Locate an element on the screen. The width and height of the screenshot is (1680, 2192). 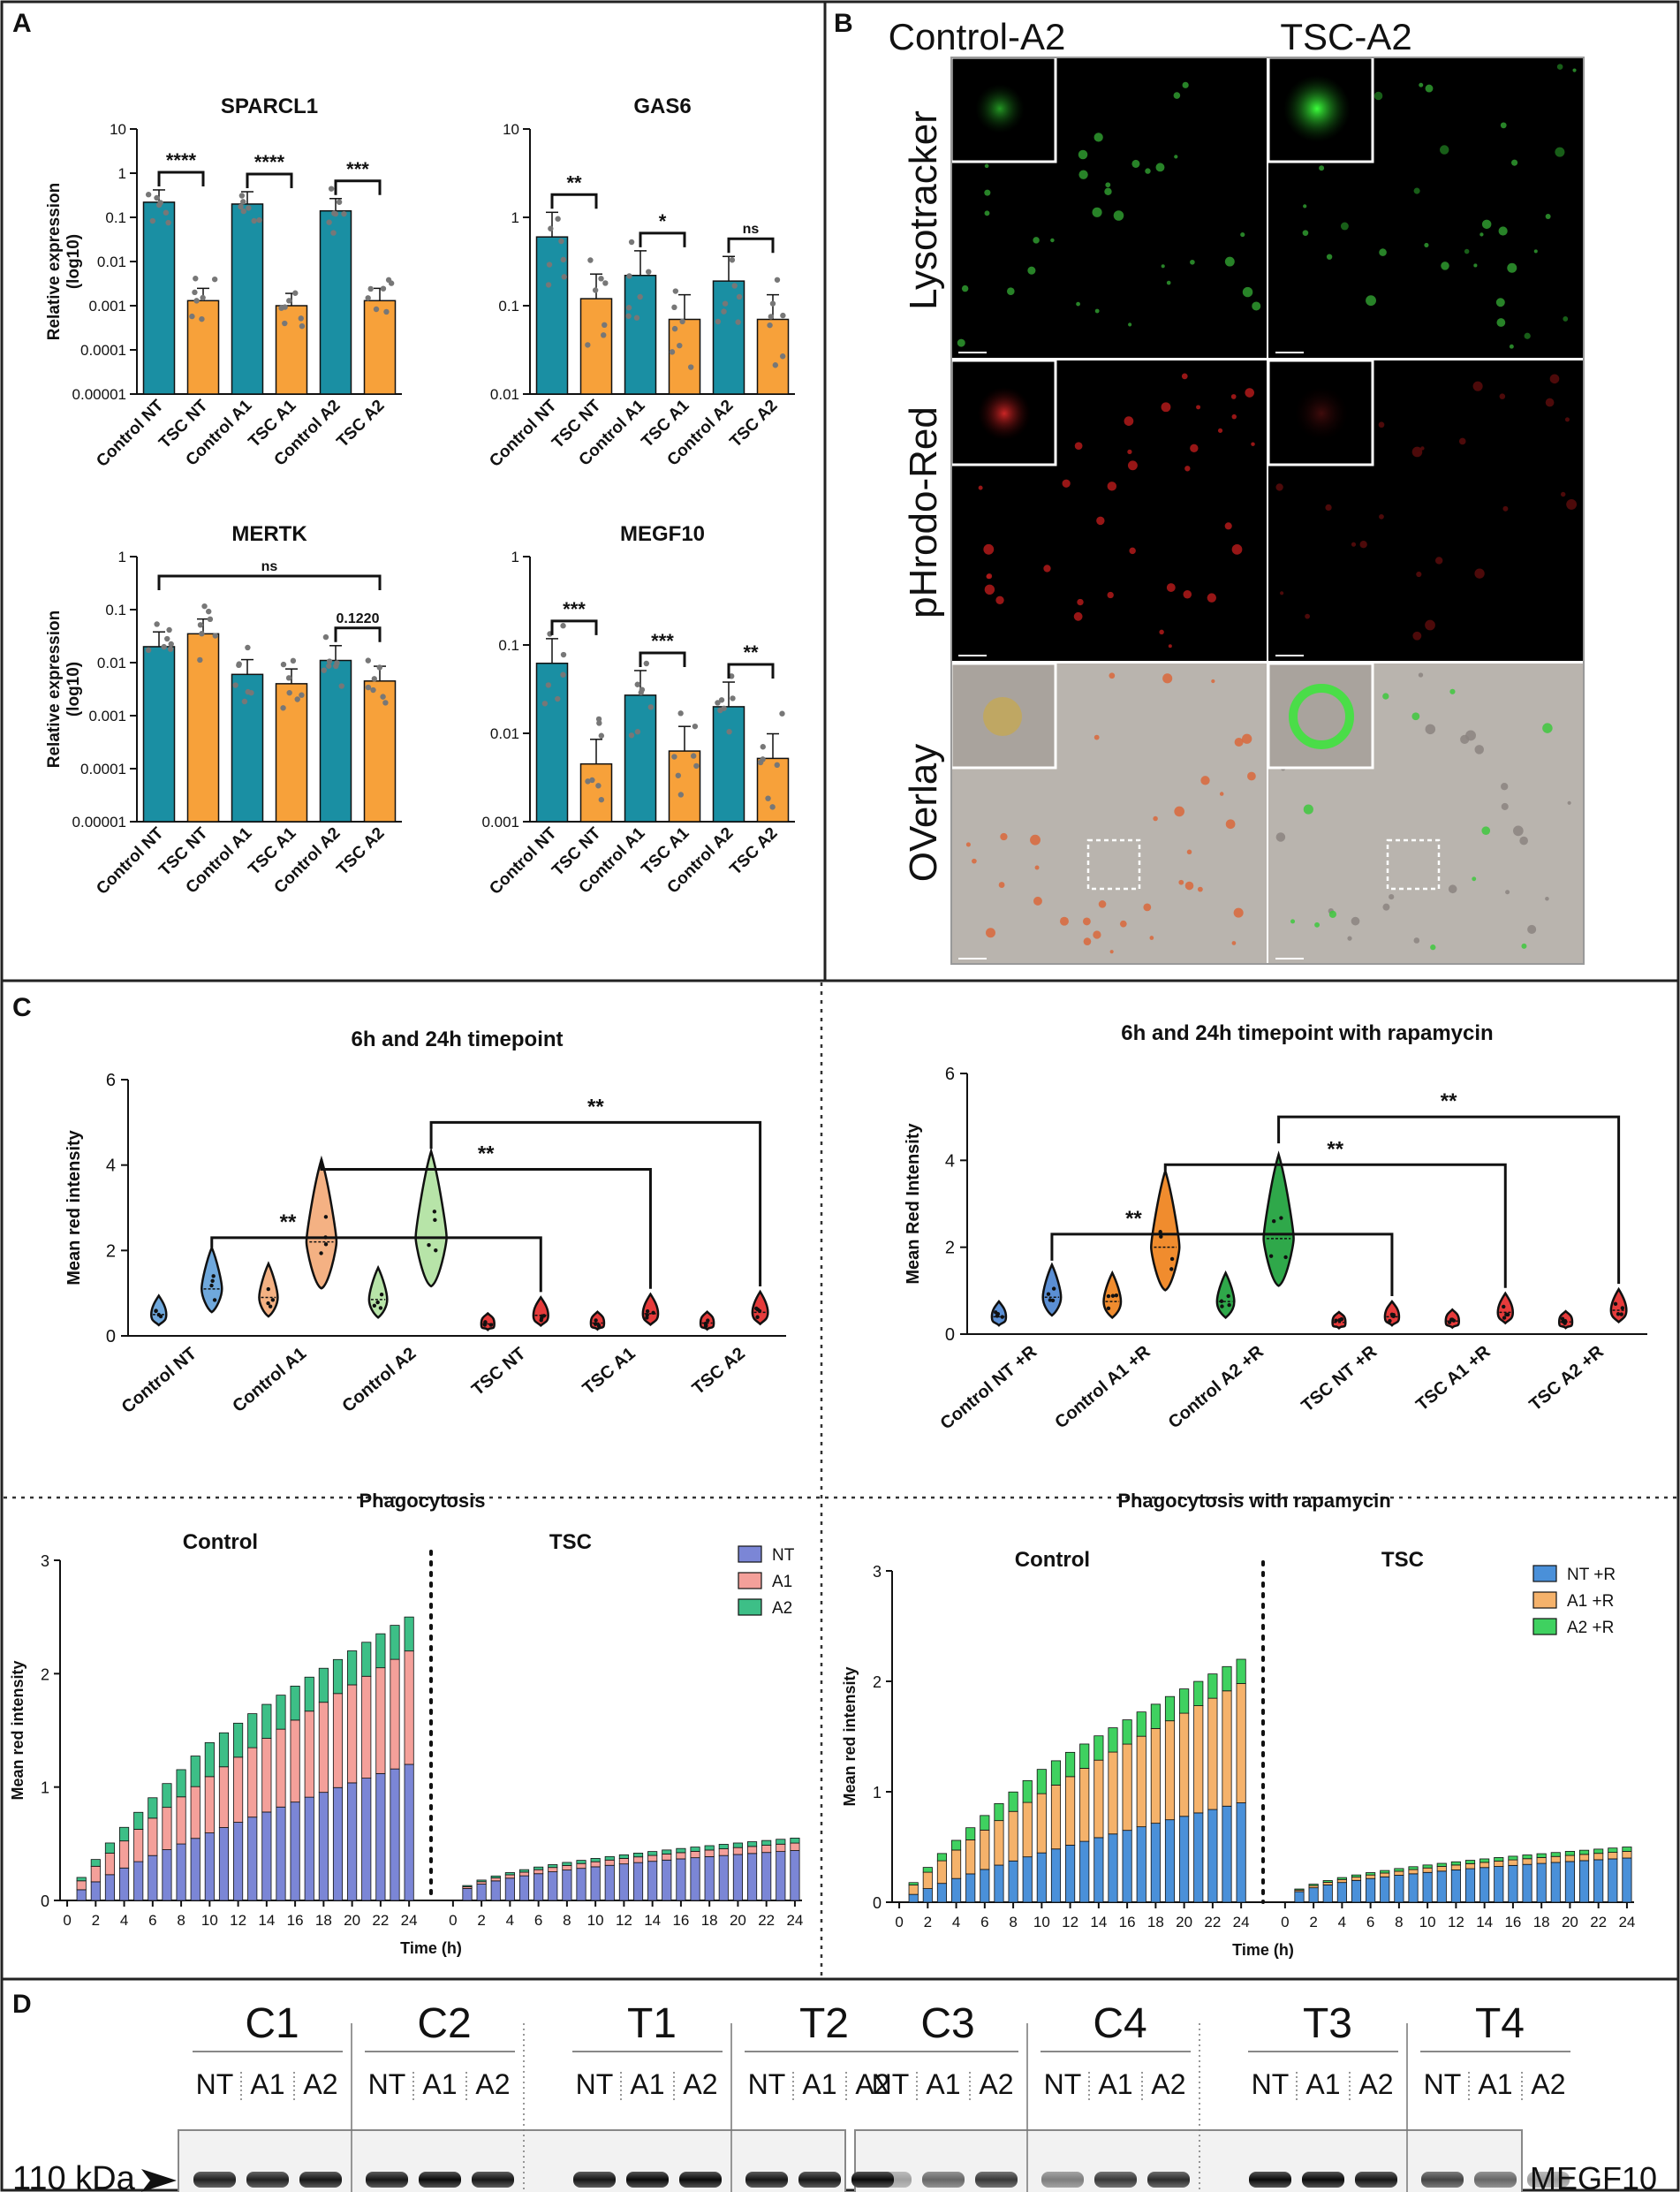
chart-title: GAS6 is located at coordinates (662, 106).